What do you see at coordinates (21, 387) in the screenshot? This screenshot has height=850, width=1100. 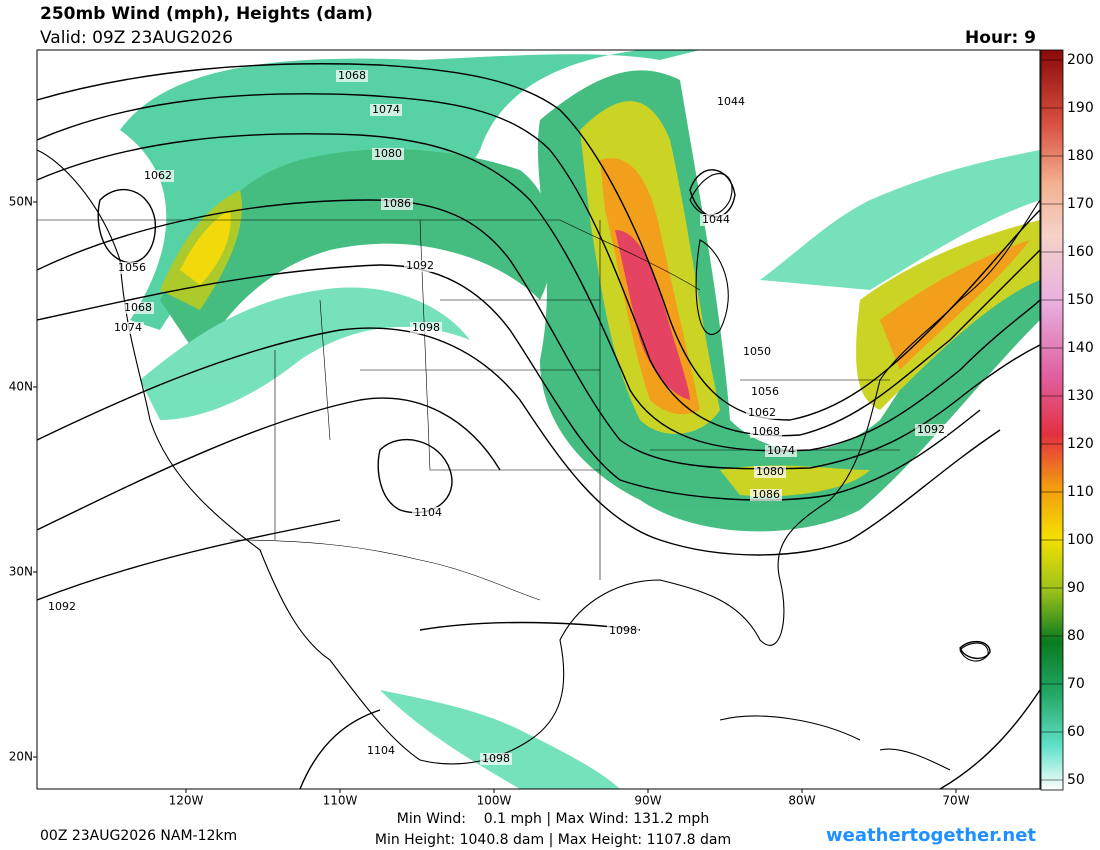 I see `lat-label: 40N` at bounding box center [21, 387].